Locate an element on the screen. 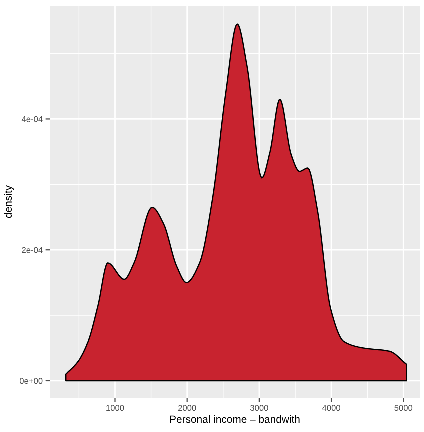 This screenshot has height=432, width=424. y-tick-label: 4e-04 is located at coordinates (32, 119).